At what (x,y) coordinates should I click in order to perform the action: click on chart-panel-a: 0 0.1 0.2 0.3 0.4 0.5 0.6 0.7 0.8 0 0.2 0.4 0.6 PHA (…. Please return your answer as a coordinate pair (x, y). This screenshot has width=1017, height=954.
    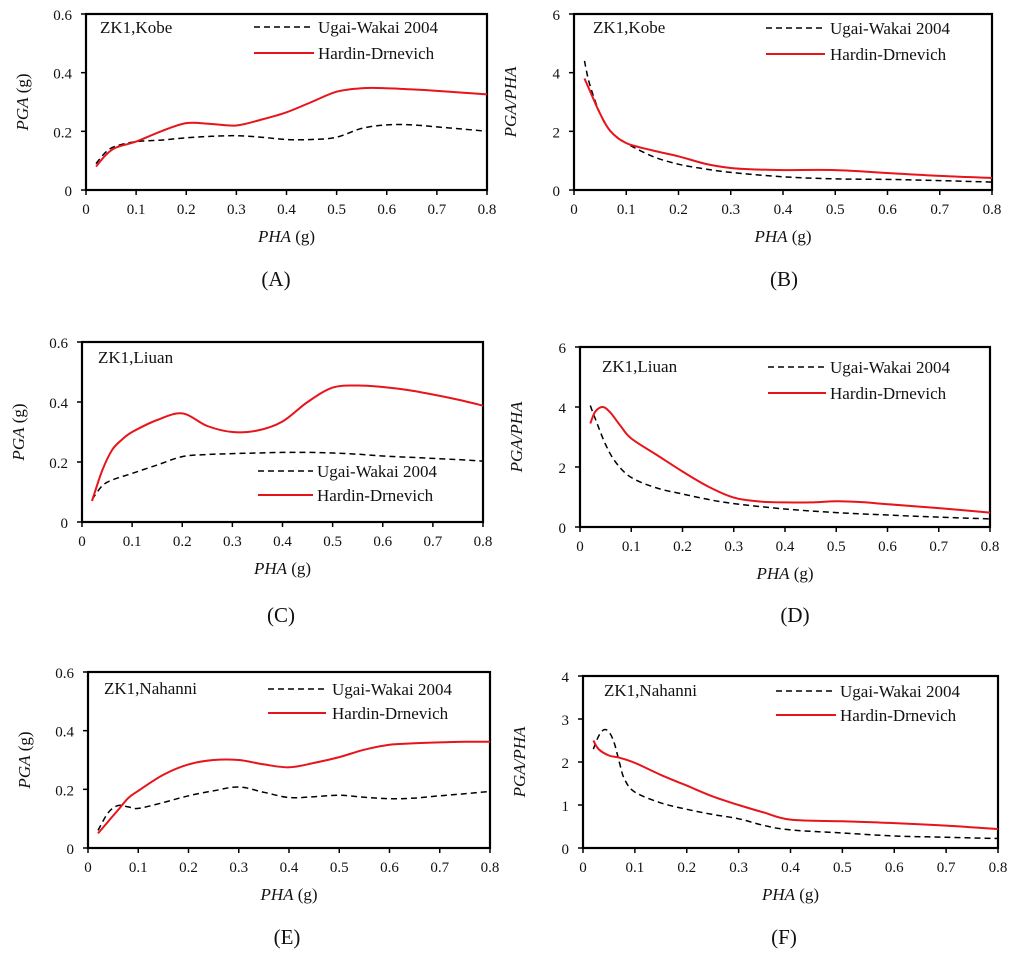
    Looking at the image, I should click on (254, 149).